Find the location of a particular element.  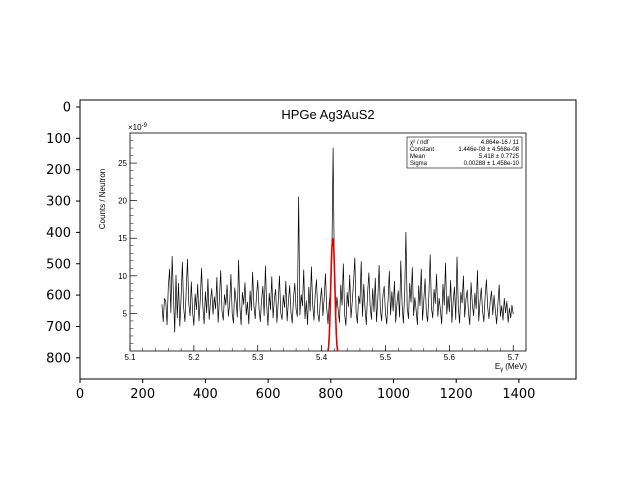

stats-label-mean: Mean is located at coordinates (417, 157).